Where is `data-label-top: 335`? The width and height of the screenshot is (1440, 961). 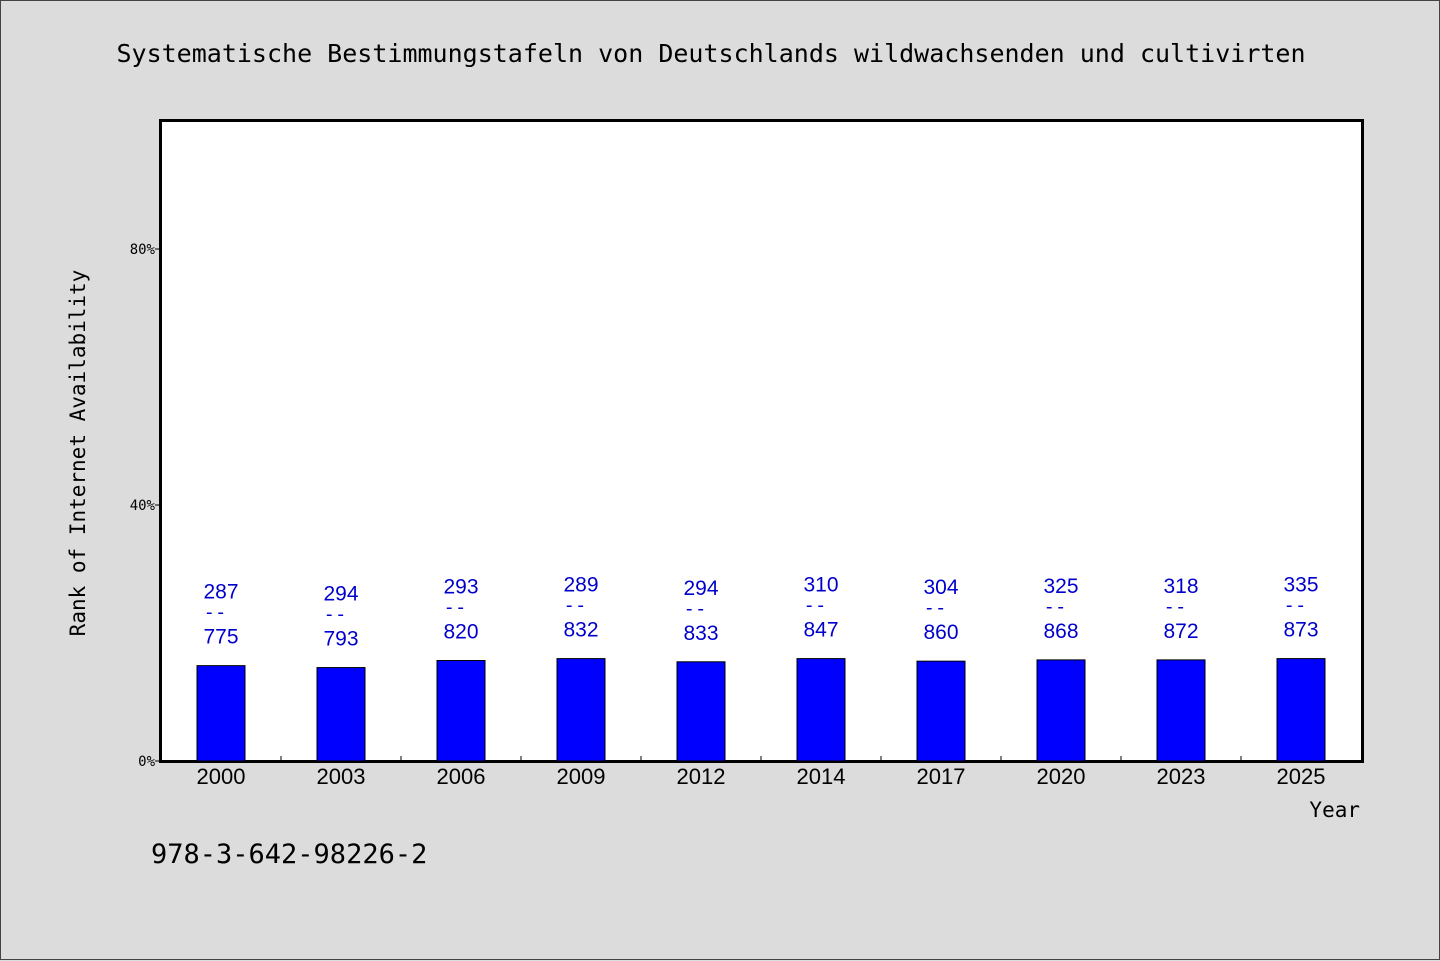
data-label-top: 335 is located at coordinates (1300, 585).